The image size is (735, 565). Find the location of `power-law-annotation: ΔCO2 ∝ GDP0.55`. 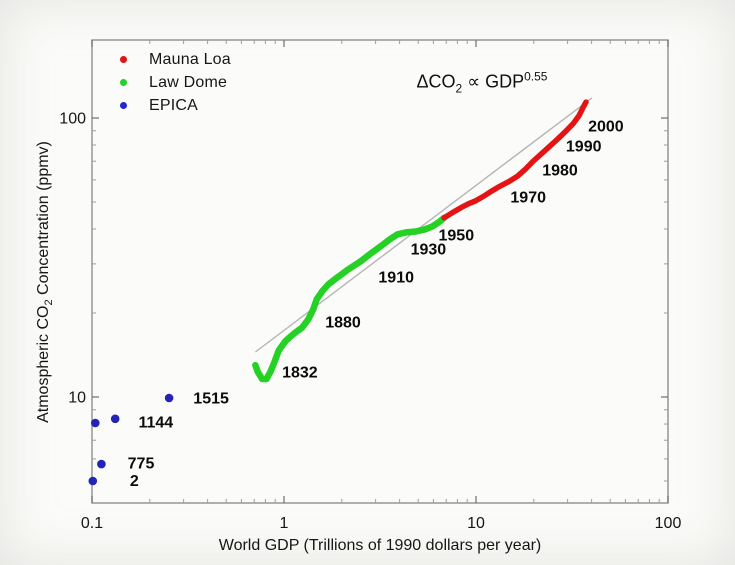

power-law-annotation: ΔCO2 ∝ GDP0.55 is located at coordinates (482, 82).